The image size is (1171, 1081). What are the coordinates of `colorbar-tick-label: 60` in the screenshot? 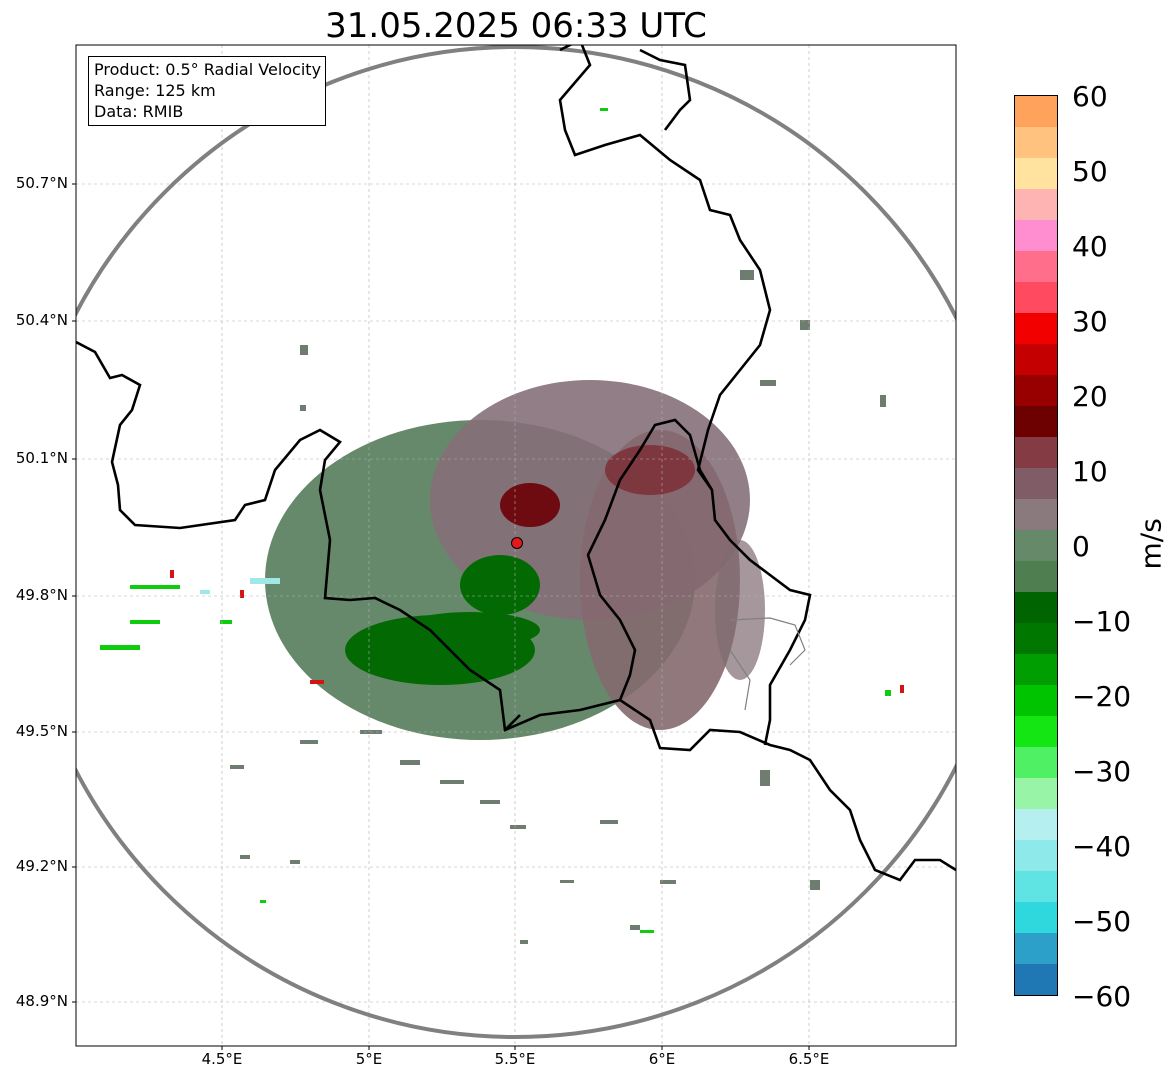 It's located at (1090, 96).